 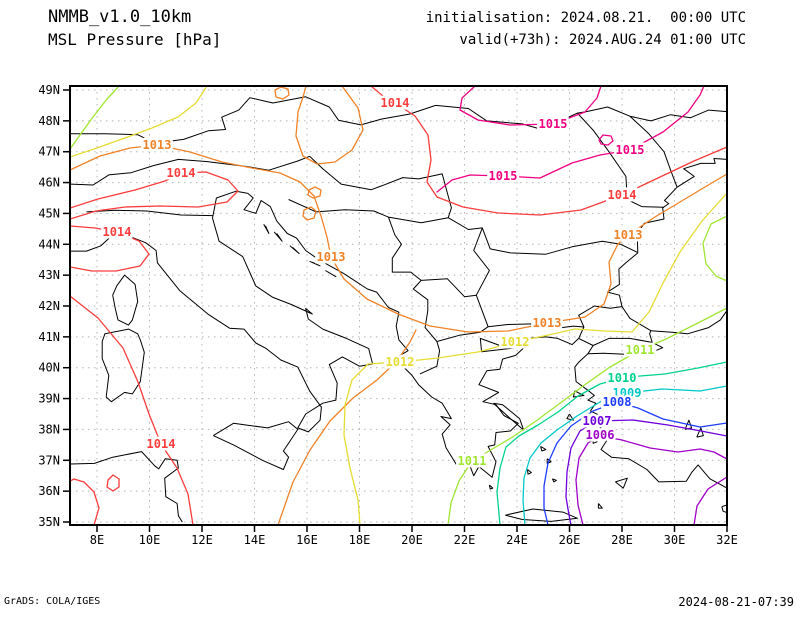 What do you see at coordinates (307, 540) in the screenshot?
I see `x-tick-label-16: 16E` at bounding box center [307, 540].